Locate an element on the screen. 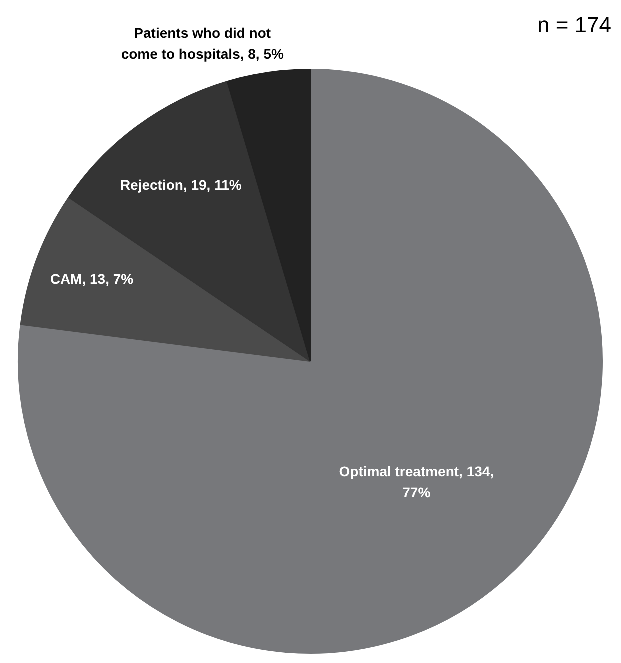 The image size is (621, 663). text: n = 174 is located at coordinates (574, 25).